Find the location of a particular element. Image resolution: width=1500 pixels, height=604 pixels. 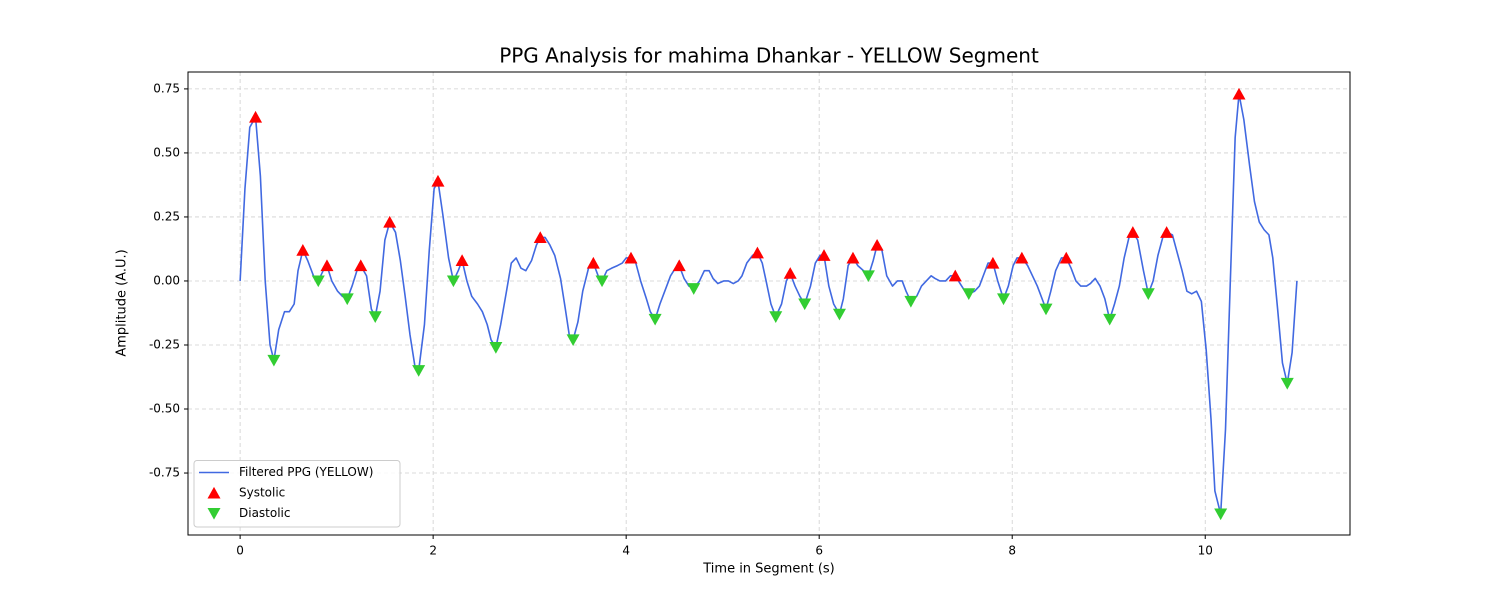

y-tick-label: -0.50 is located at coordinates (164, 409).